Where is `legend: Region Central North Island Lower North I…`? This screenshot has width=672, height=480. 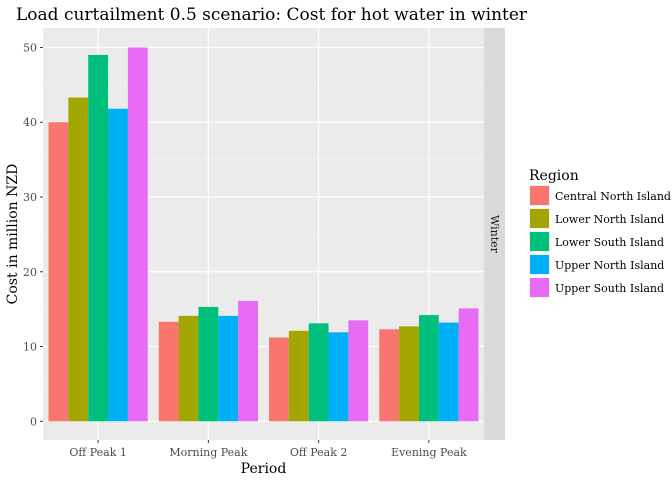 legend: Region Central North Island Lower North I… is located at coordinates (600, 233).